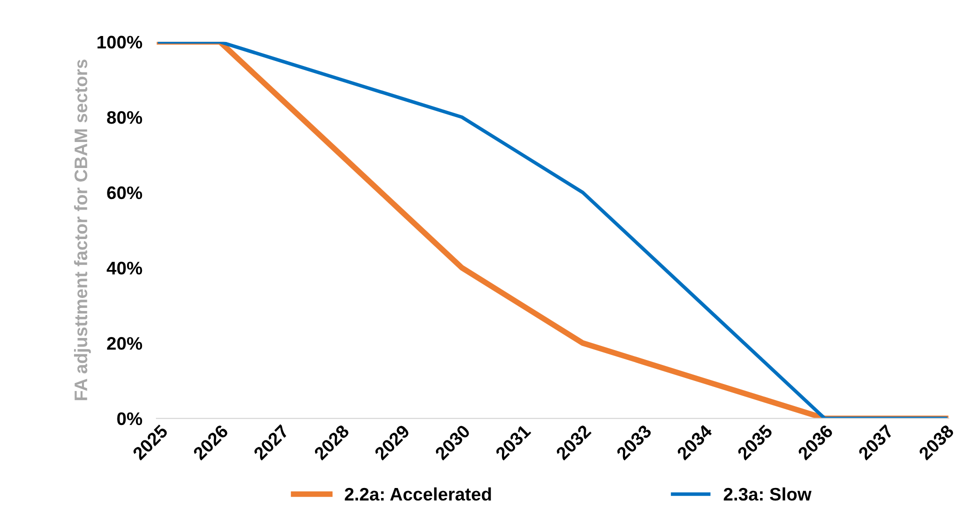 Image resolution: width=978 pixels, height=523 pixels. What do you see at coordinates (82, 230) in the screenshot?
I see `y-axis-title: FA adjusttment factor for CBAM sectors` at bounding box center [82, 230].